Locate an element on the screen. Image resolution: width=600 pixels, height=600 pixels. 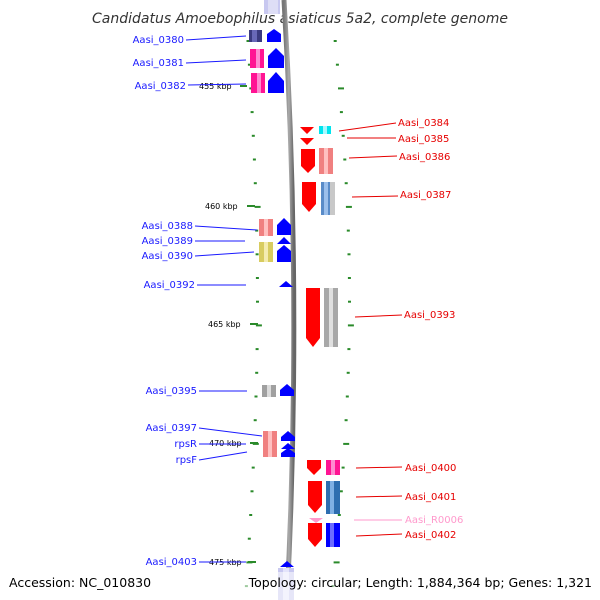
genome-backbone is located at coordinates (289, 300).